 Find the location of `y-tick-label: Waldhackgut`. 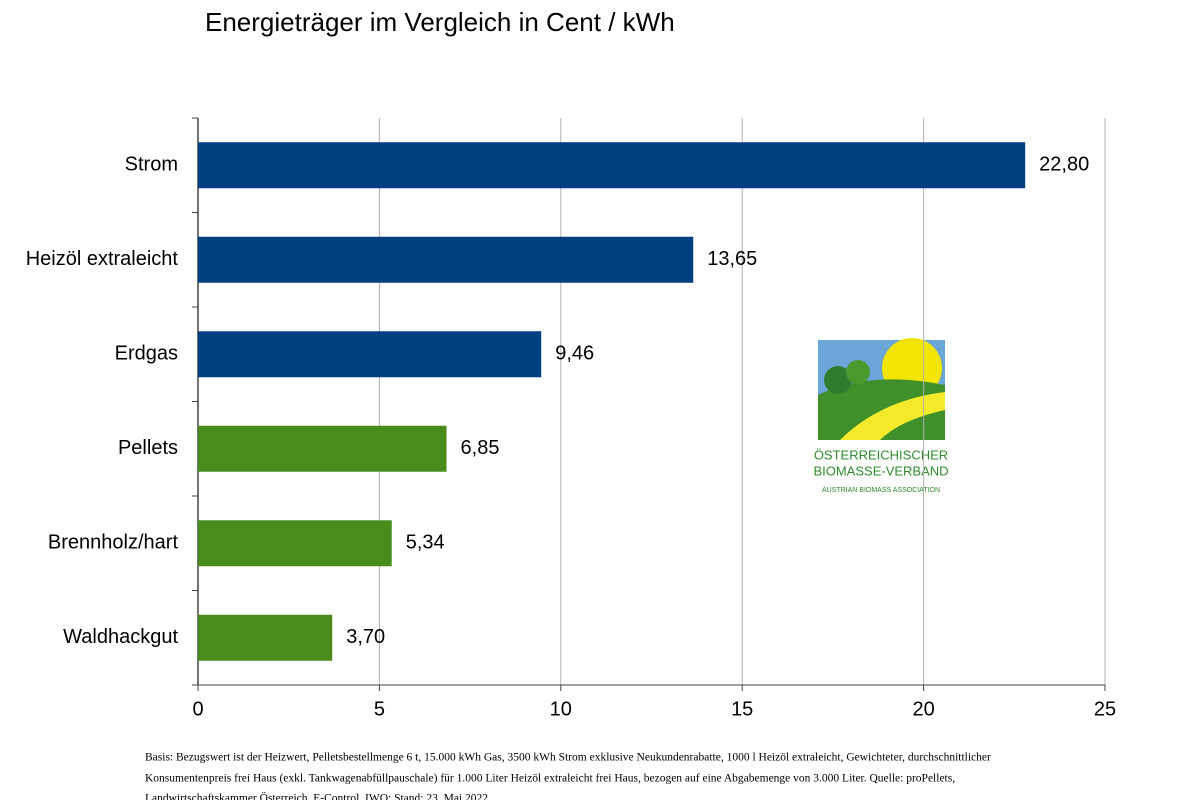

y-tick-label: Waldhackgut is located at coordinates (120, 637).